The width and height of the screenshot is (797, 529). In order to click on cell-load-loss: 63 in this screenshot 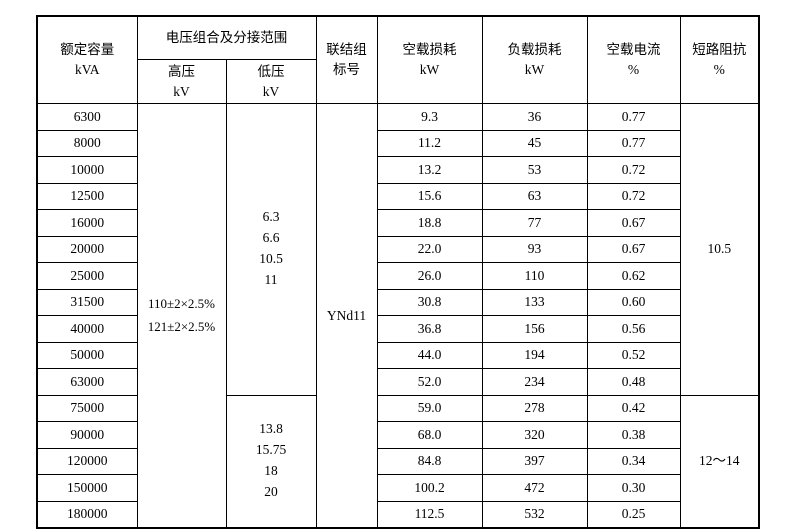, I will do `click(534, 196)`.